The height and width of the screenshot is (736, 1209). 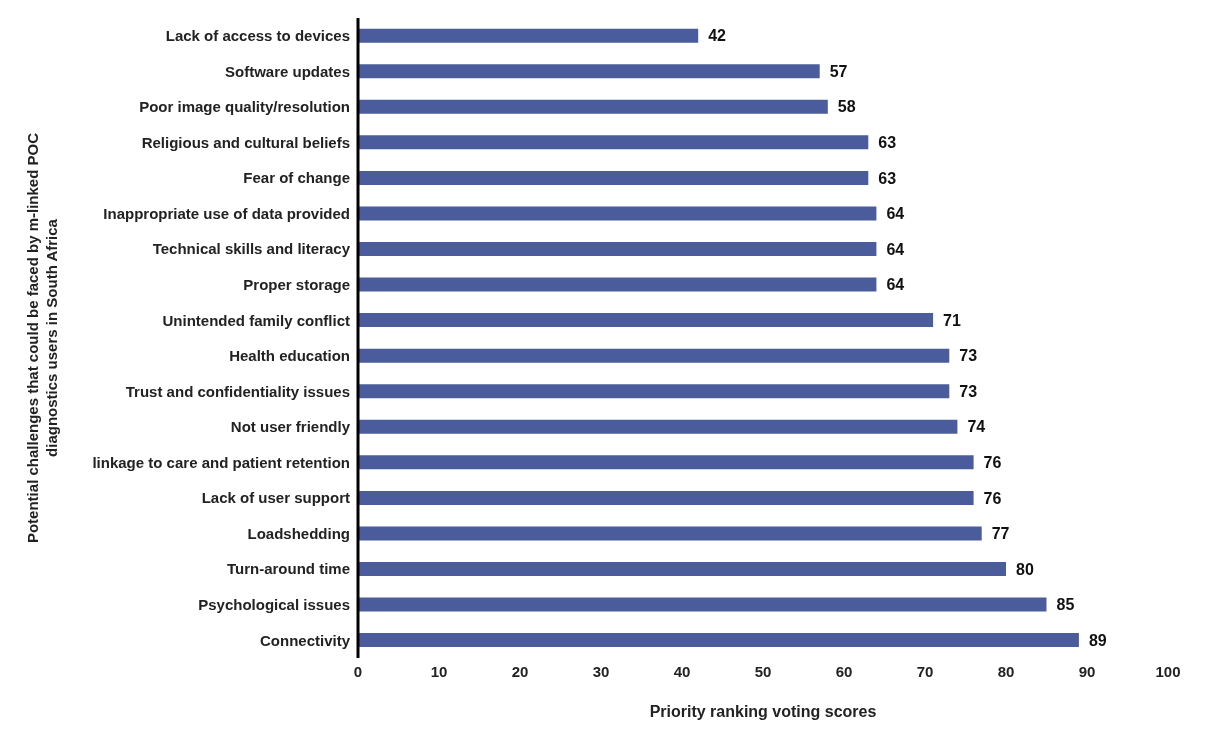 I want to click on x-axis-title: Priority ranking voting scores, so click(x=763, y=712).